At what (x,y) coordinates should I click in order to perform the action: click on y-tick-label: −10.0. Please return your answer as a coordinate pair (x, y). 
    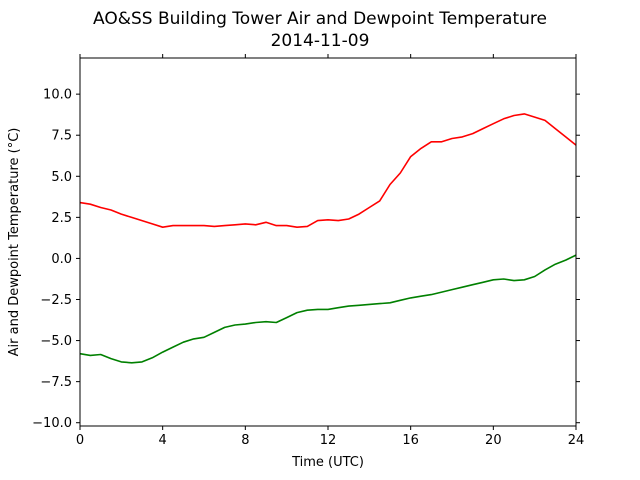
    Looking at the image, I should click on (52, 423).